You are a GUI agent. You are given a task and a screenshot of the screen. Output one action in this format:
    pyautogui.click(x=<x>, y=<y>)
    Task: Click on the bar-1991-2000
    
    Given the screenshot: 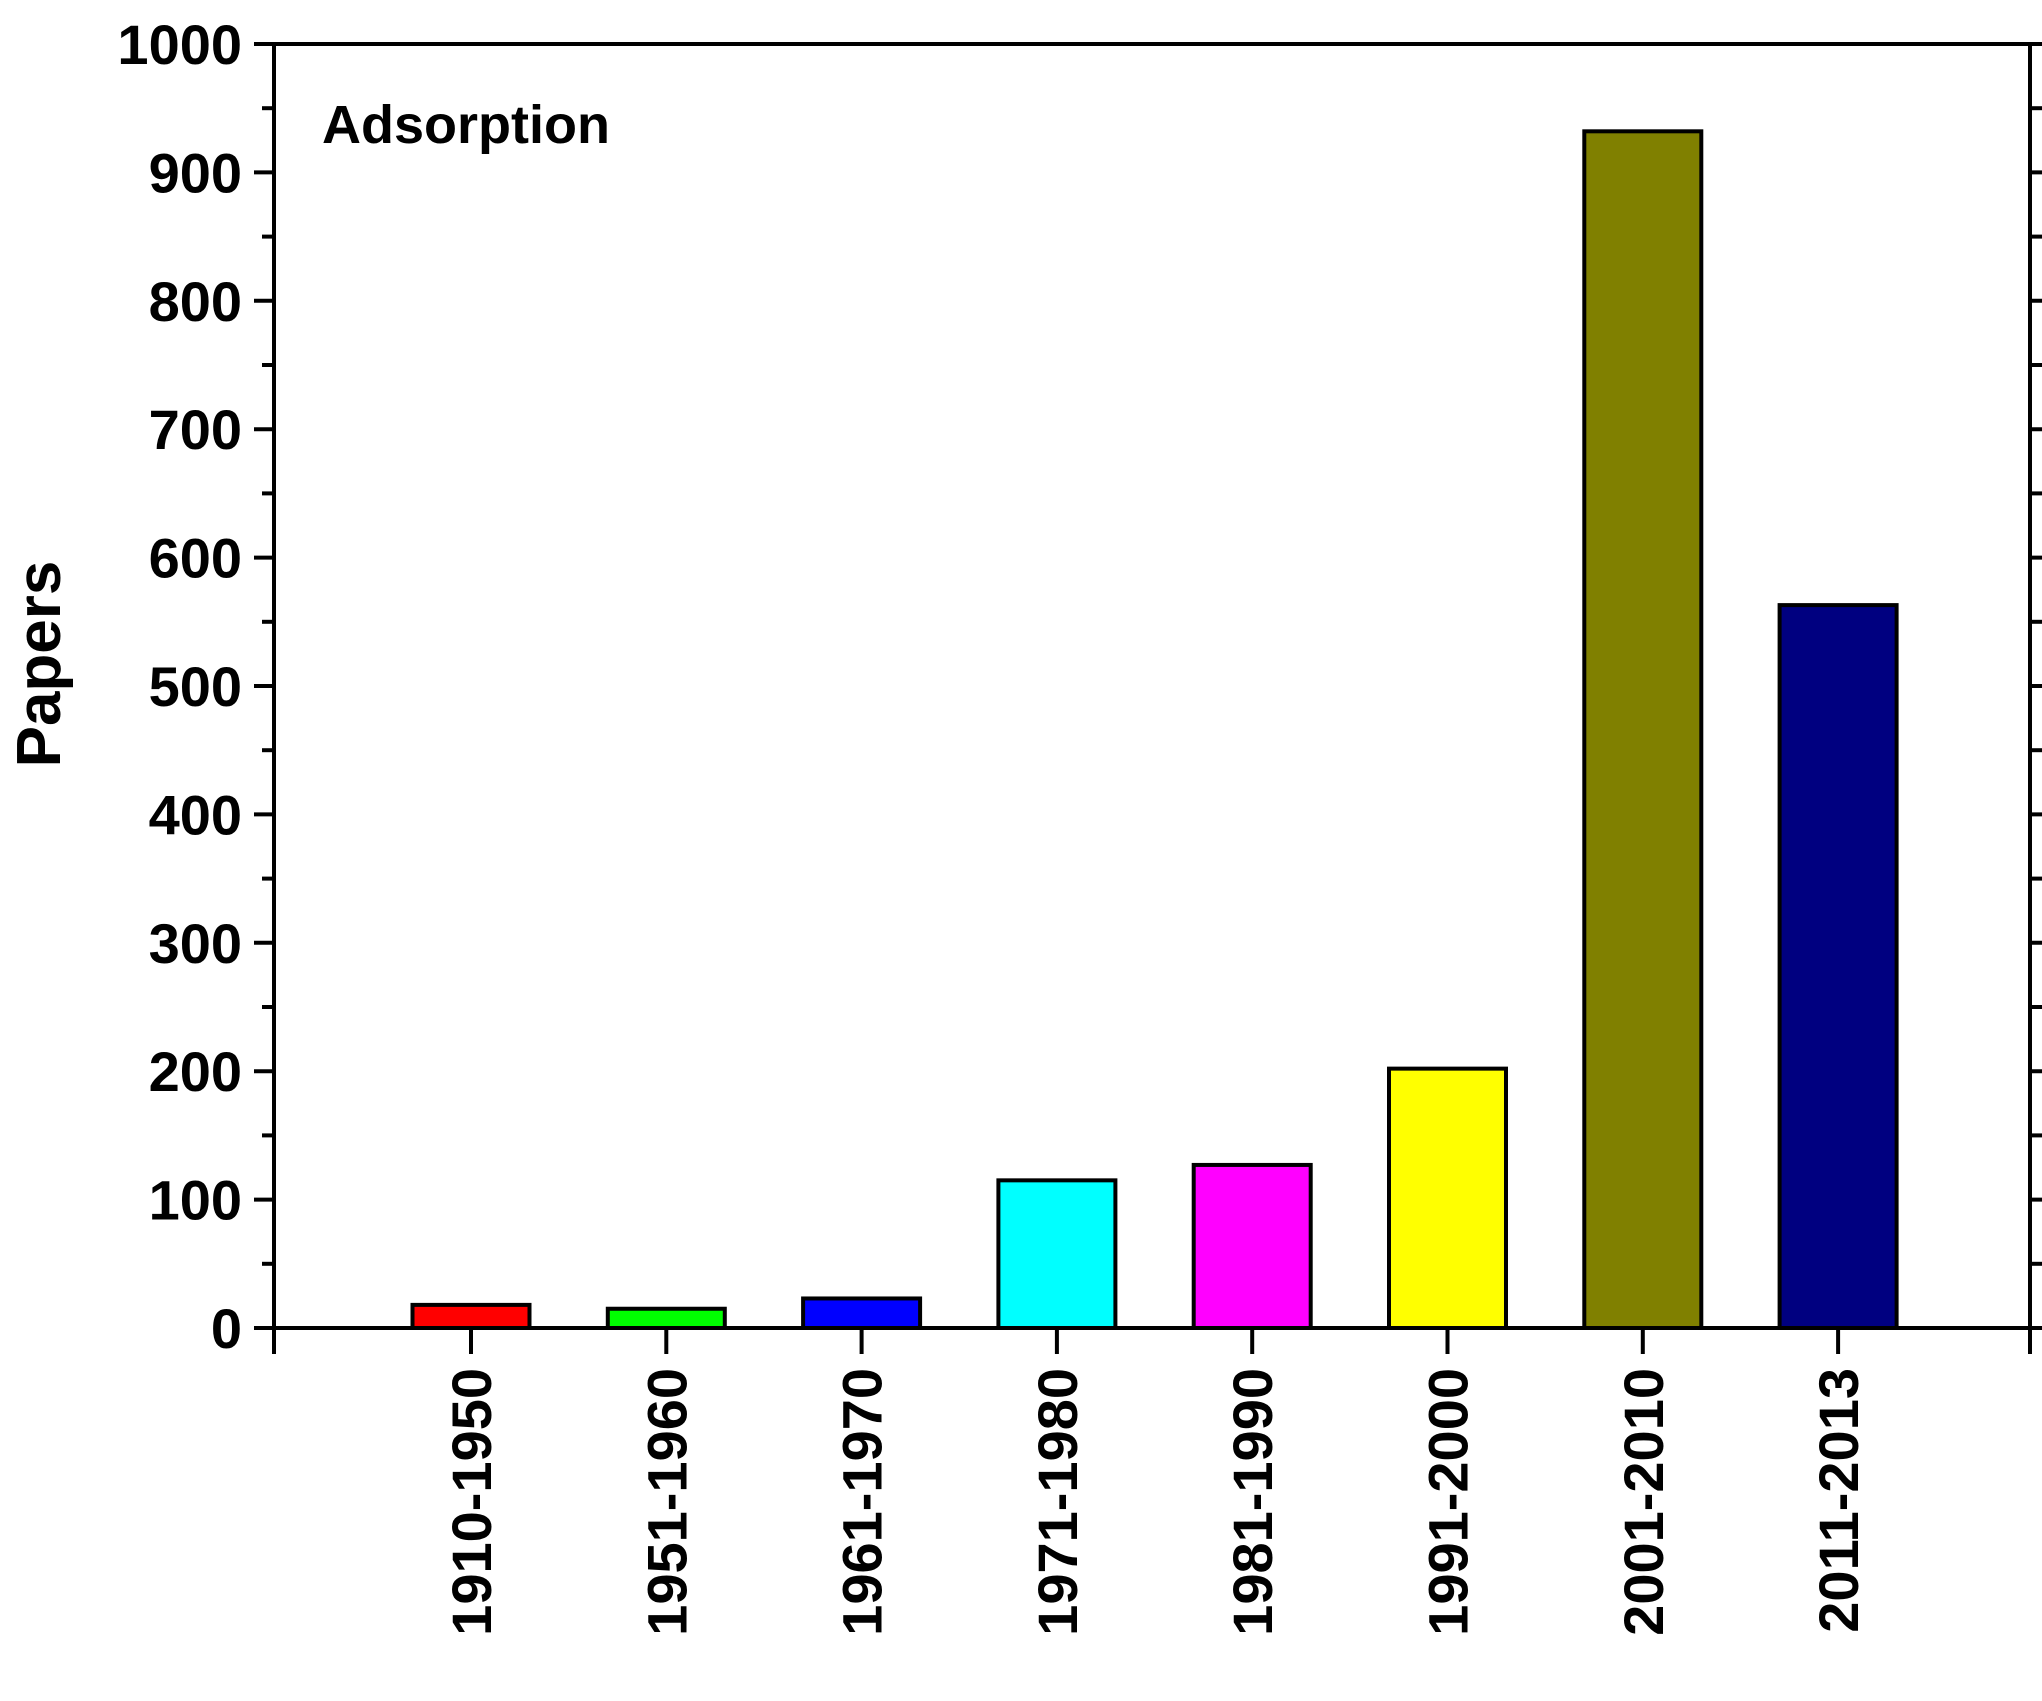 What is the action you would take?
    pyautogui.click(x=1447, y=1198)
    